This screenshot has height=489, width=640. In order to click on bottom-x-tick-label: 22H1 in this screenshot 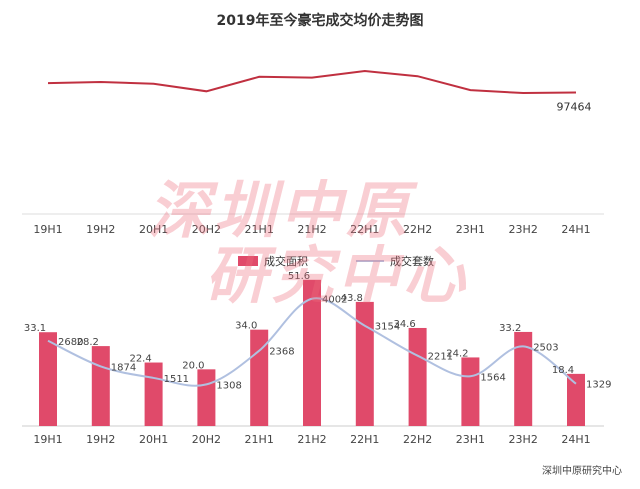, I will do `click(364, 439)`.